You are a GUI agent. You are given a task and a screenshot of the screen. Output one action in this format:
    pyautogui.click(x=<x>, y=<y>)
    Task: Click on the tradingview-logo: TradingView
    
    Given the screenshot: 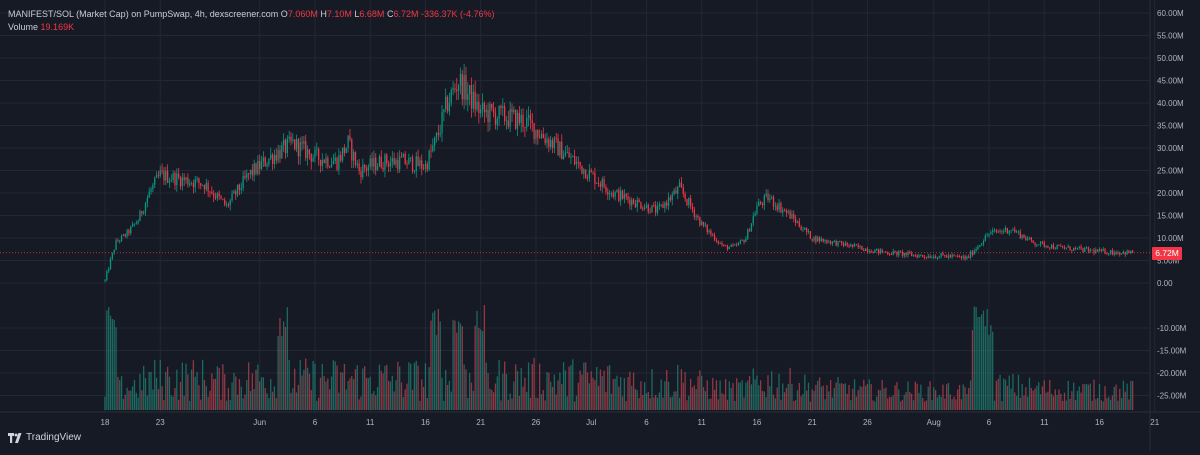 What is the action you would take?
    pyautogui.click(x=44, y=437)
    